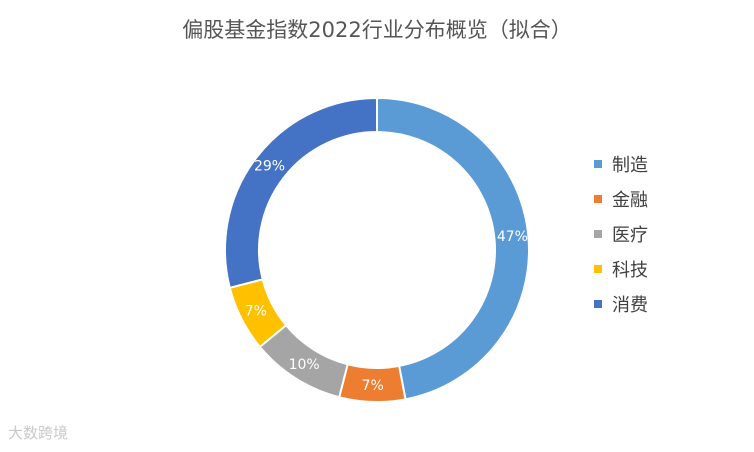 This screenshot has width=754, height=452. I want to click on slice-label-消费: 29%, so click(269, 167).